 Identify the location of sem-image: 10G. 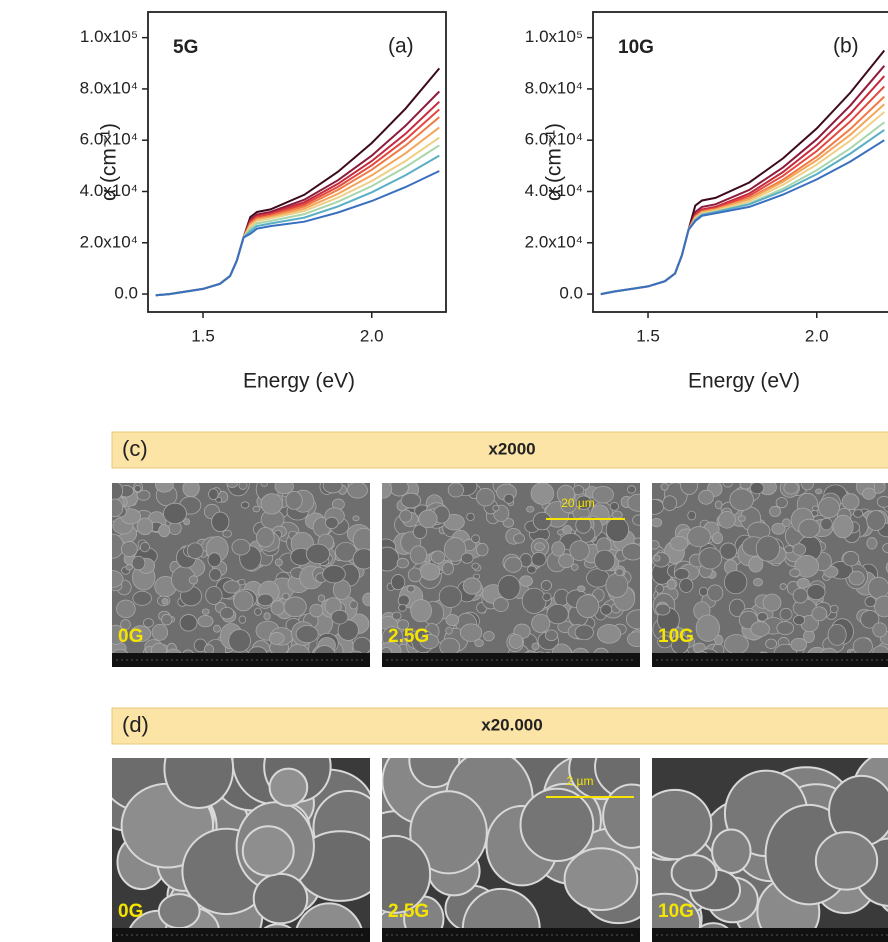
(770, 850).